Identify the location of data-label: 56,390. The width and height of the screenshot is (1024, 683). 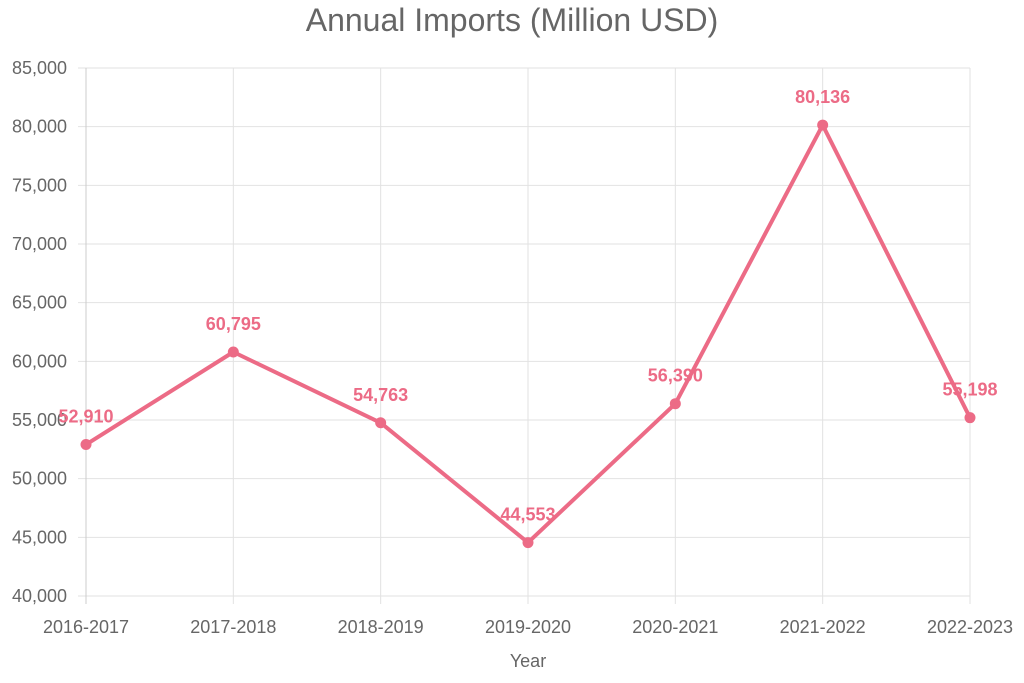
(675, 376).